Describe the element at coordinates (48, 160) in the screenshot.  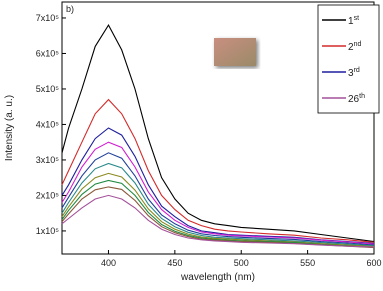
I see `y-tick-label: 3x10⁵` at that location.